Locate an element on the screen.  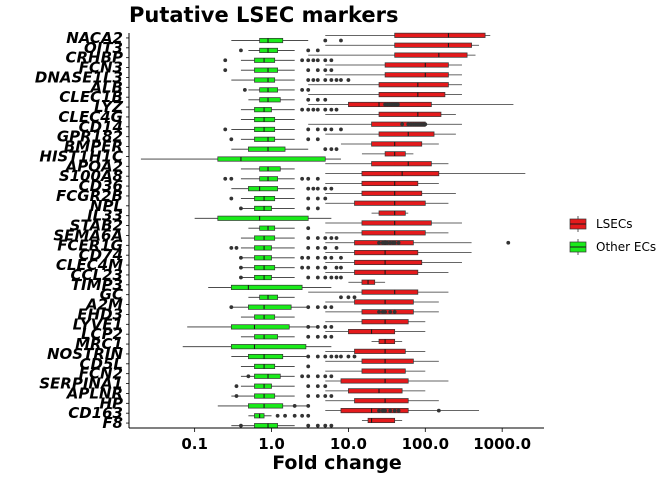
y-tick-label: MRC1 is located at coordinates (99, 344).